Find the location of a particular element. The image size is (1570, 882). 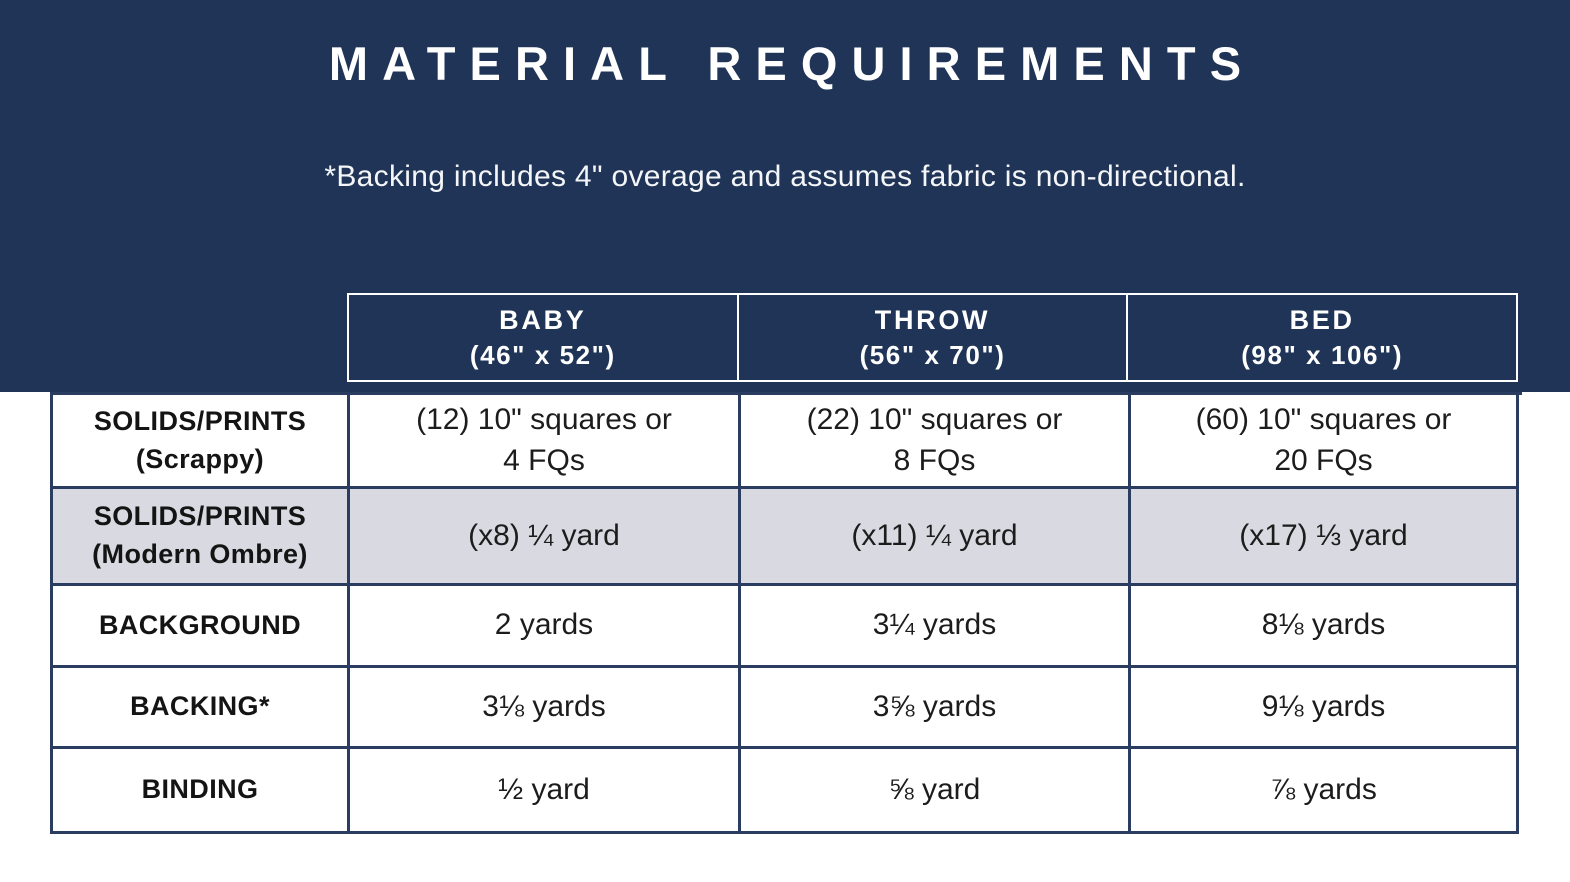

cell-bed: (60) 10" squares or 20 FQs is located at coordinates (1325, 442).